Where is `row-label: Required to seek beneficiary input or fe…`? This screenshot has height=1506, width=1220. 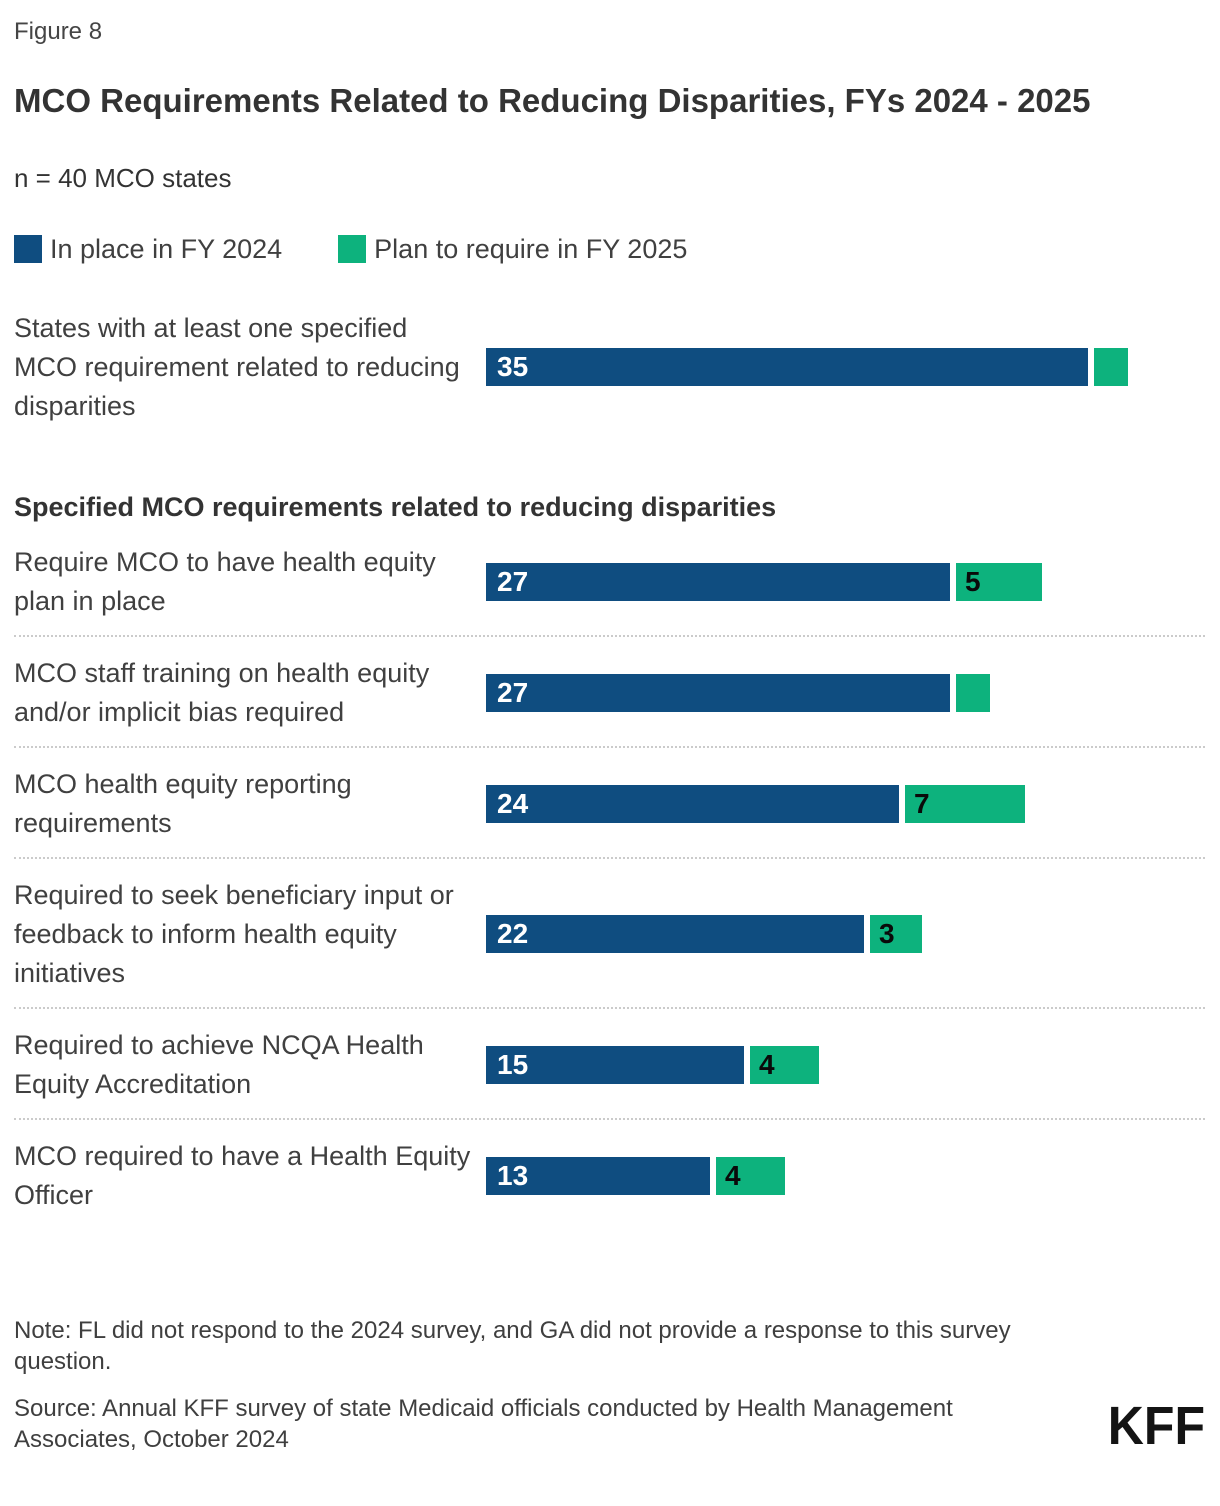
row-label: Required to seek beneficiary input or fe… is located at coordinates (234, 933).